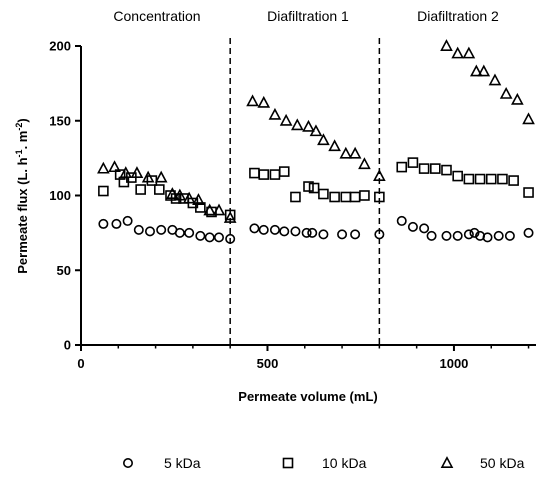 The height and width of the screenshot is (478, 550). What do you see at coordinates (64, 270) in the screenshot?
I see `y-tick-label: 50` at bounding box center [64, 270].